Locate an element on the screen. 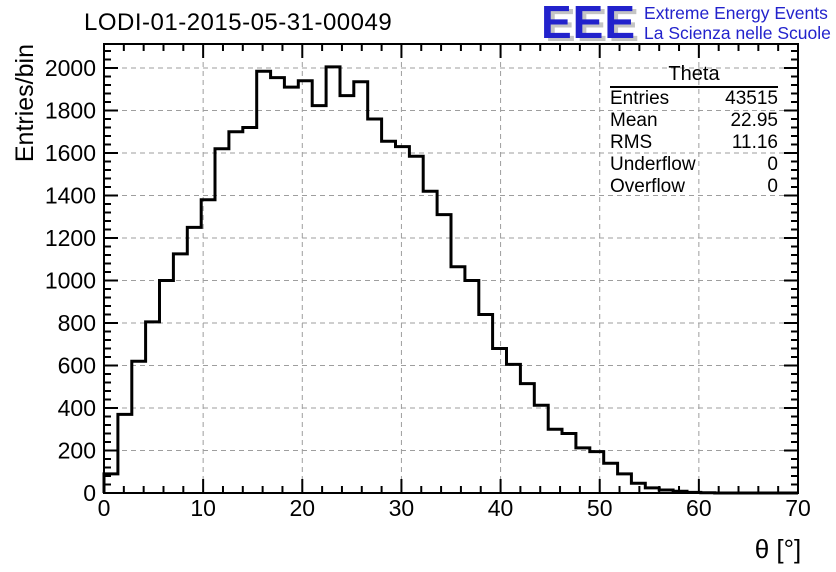 The width and height of the screenshot is (836, 572). y-tick-label: 1000 is located at coordinates (70, 281).